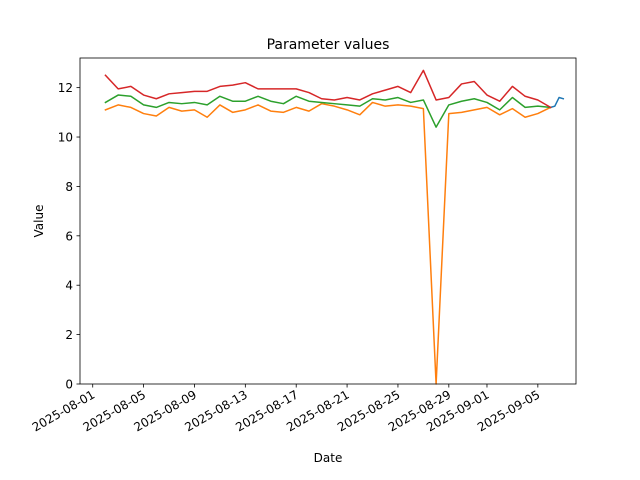  I want to click on y-tick-label: 4, so click(69, 286).